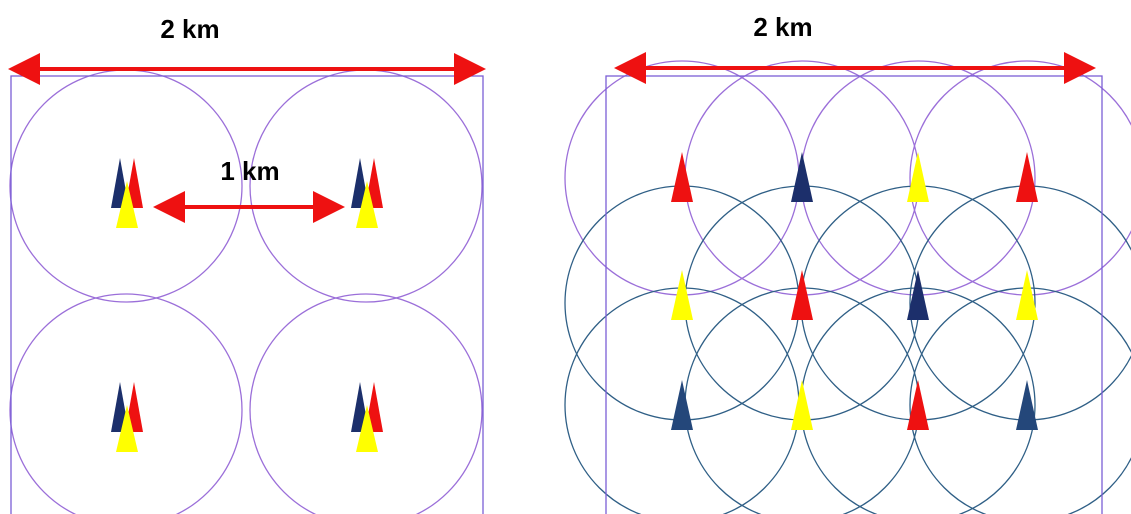  Describe the element at coordinates (247, 305) in the screenshot. I see `left-site-markers` at that location.